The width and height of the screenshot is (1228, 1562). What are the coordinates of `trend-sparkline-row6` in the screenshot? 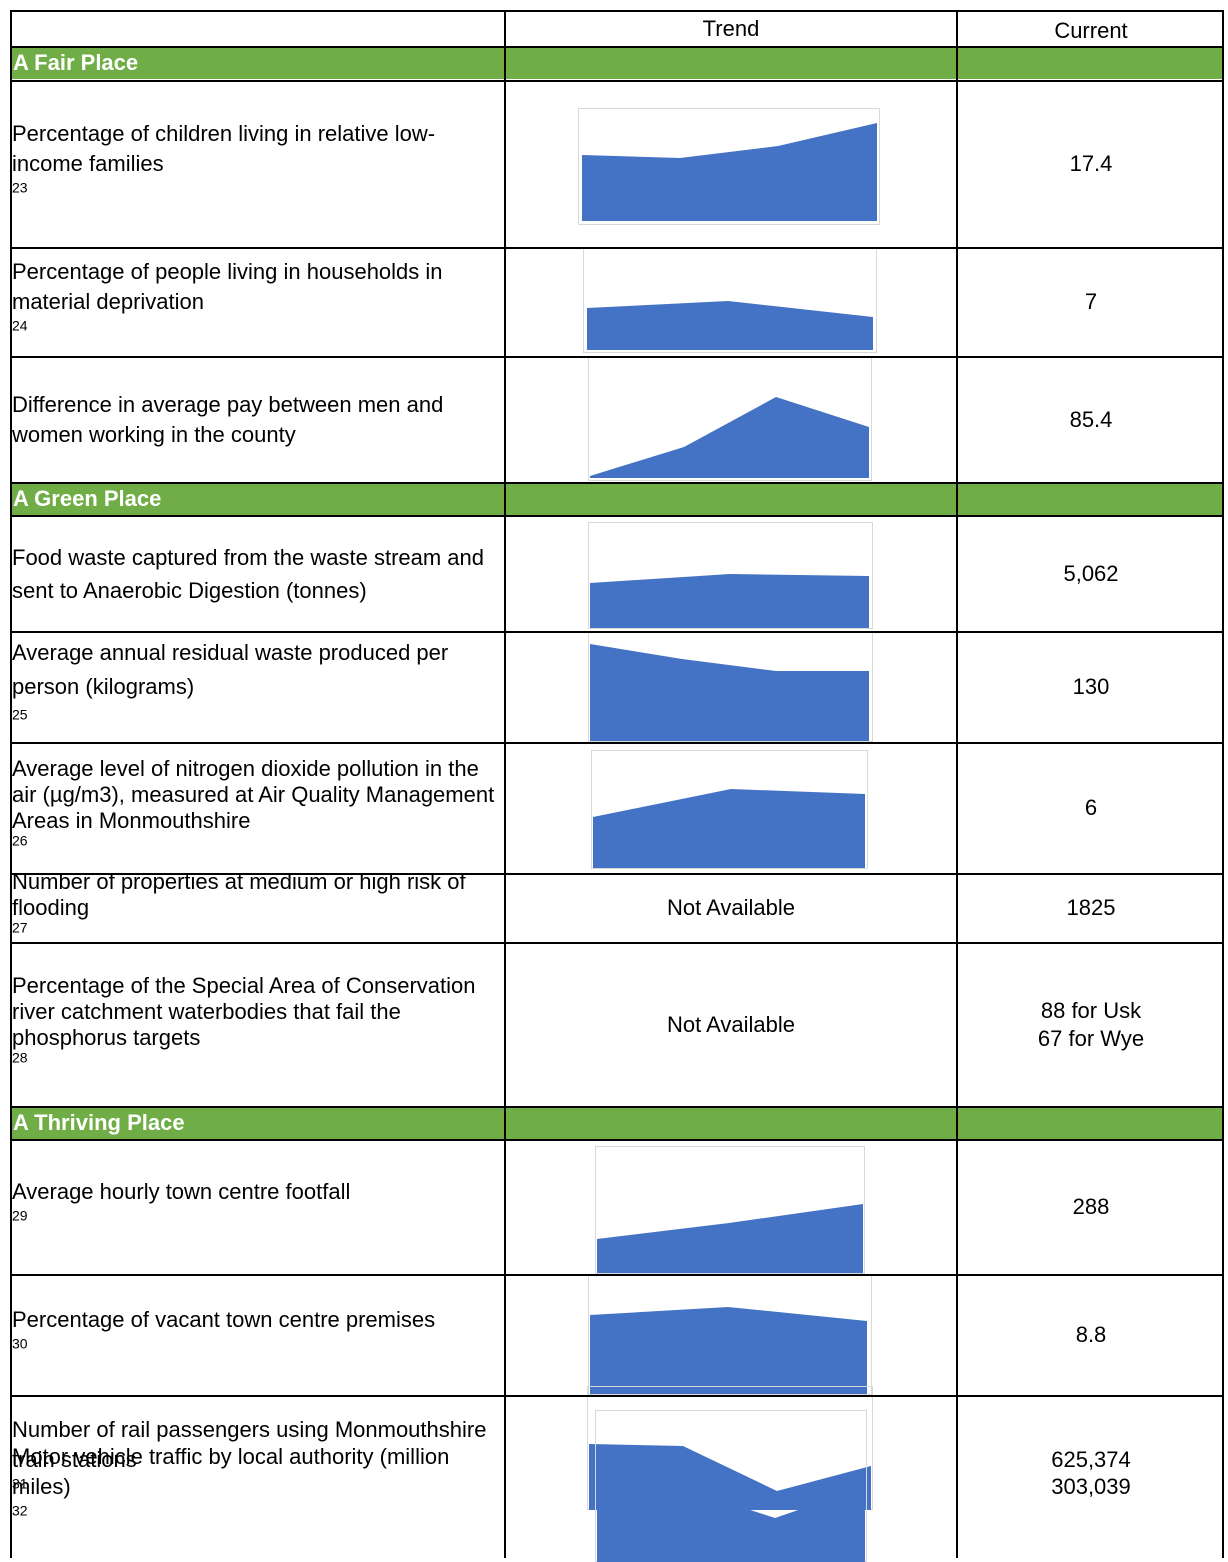 It's located at (729, 809).